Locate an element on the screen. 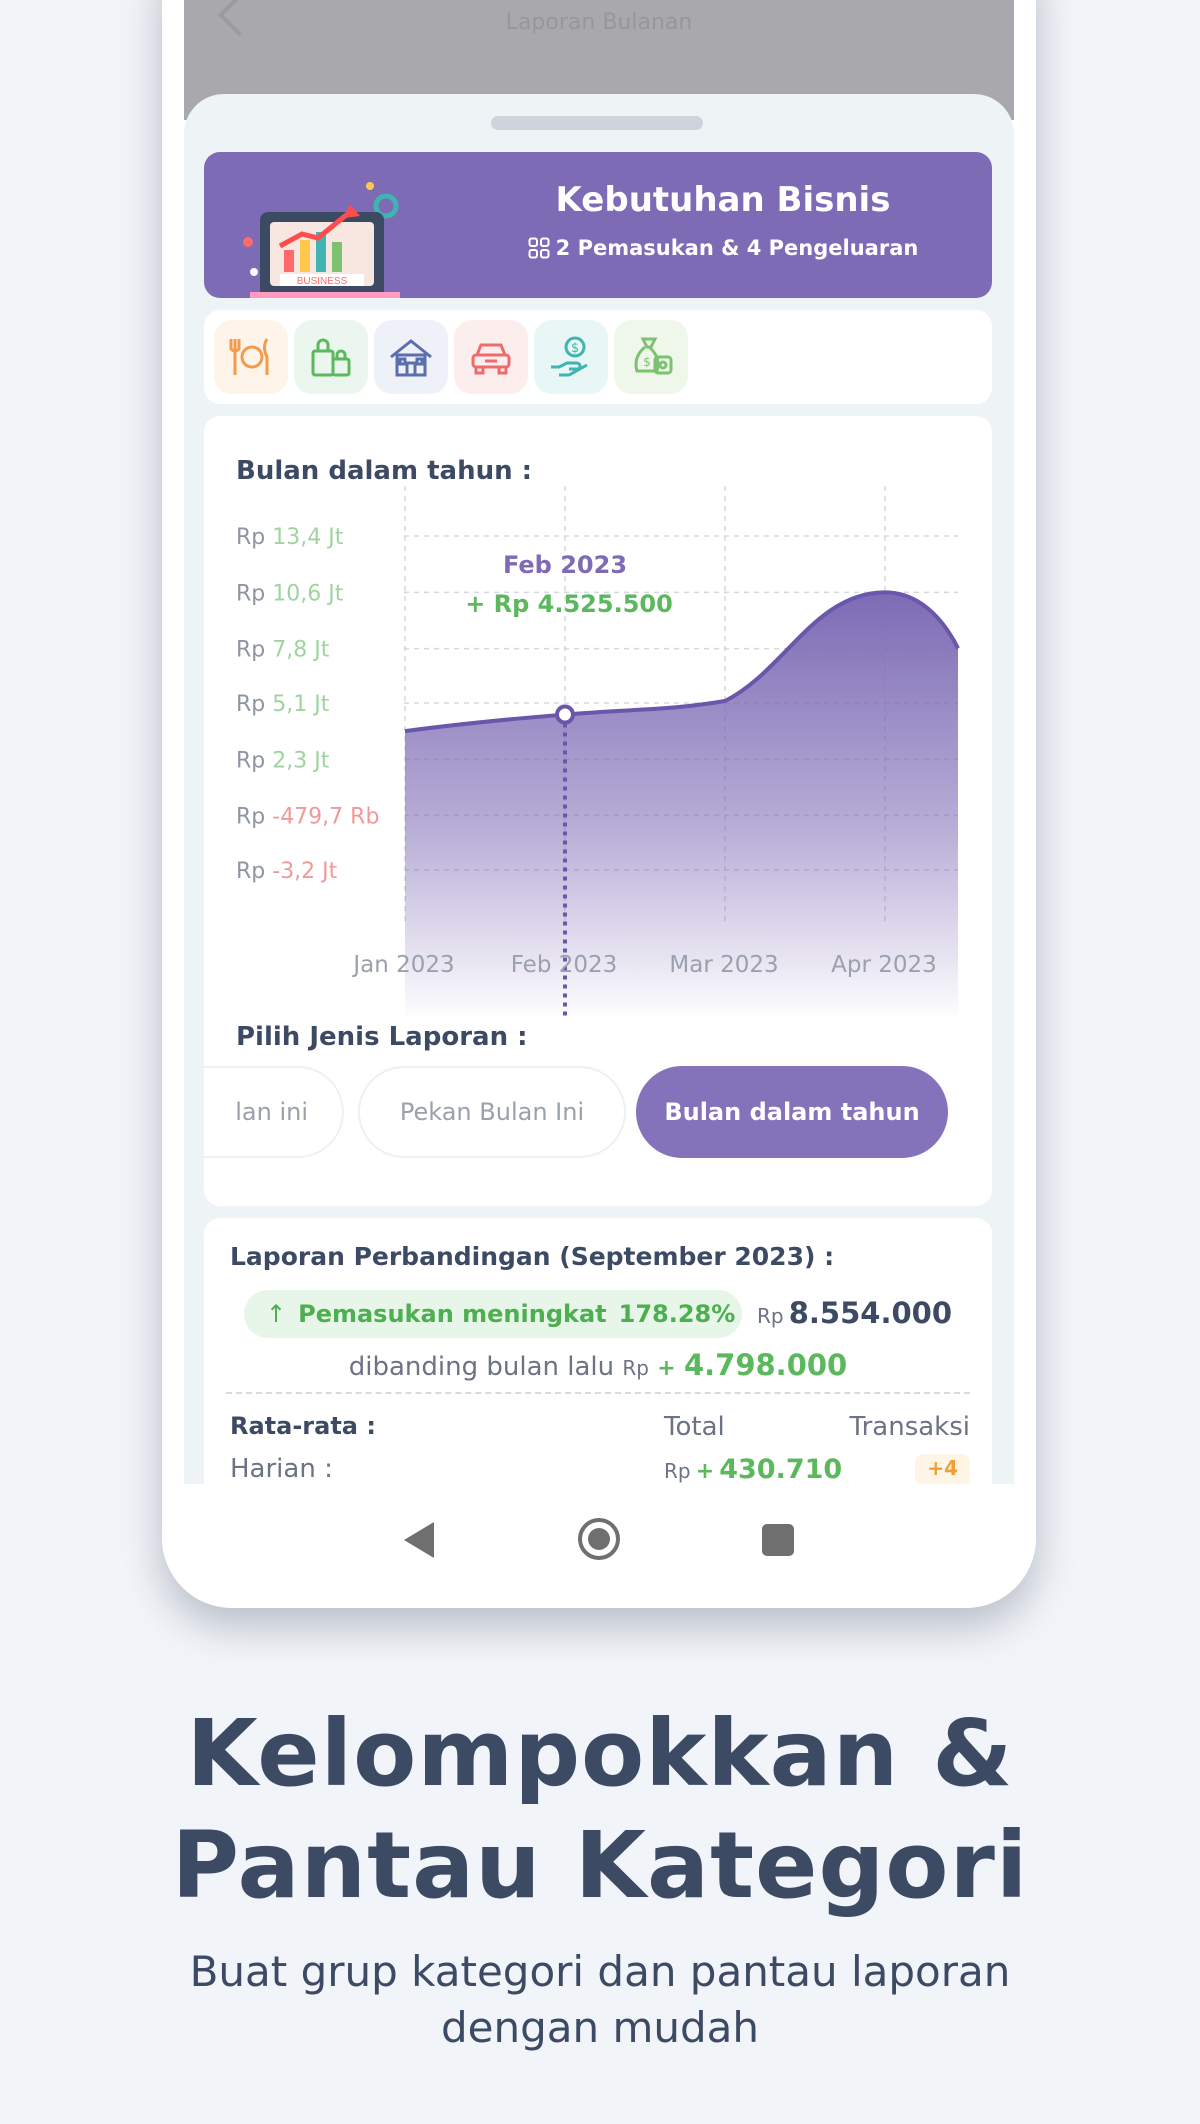 This screenshot has height=2124, width=1200. category-transport is located at coordinates (491, 357).